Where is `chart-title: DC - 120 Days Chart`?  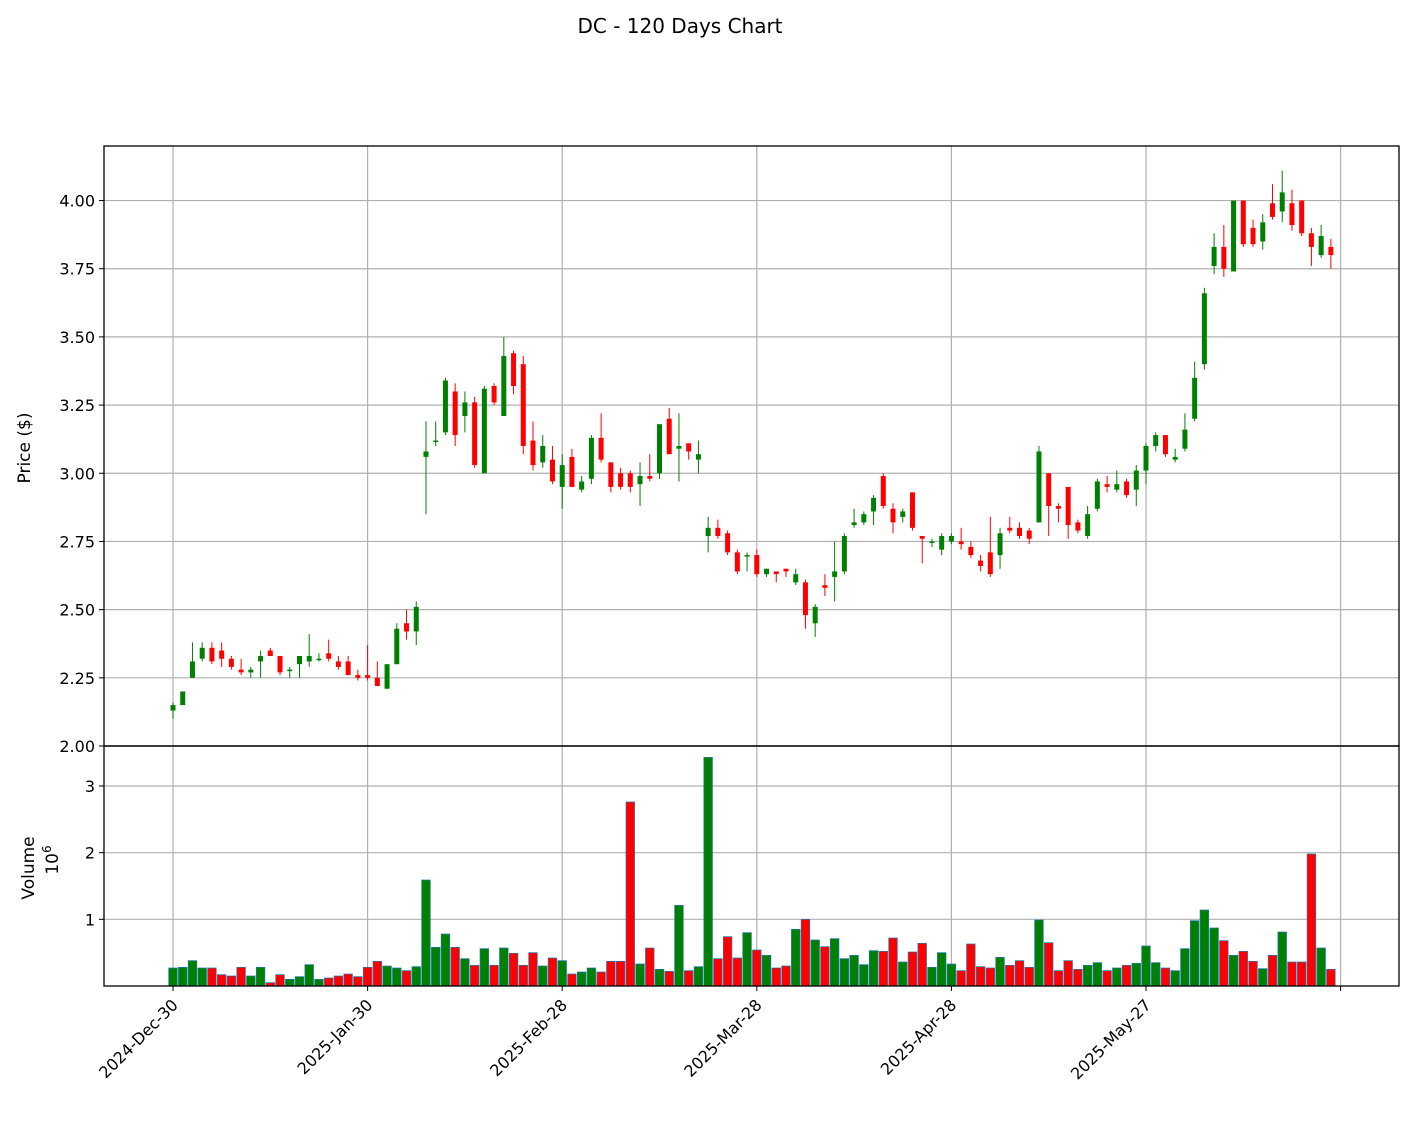 chart-title: DC - 120 Days Chart is located at coordinates (679, 26).